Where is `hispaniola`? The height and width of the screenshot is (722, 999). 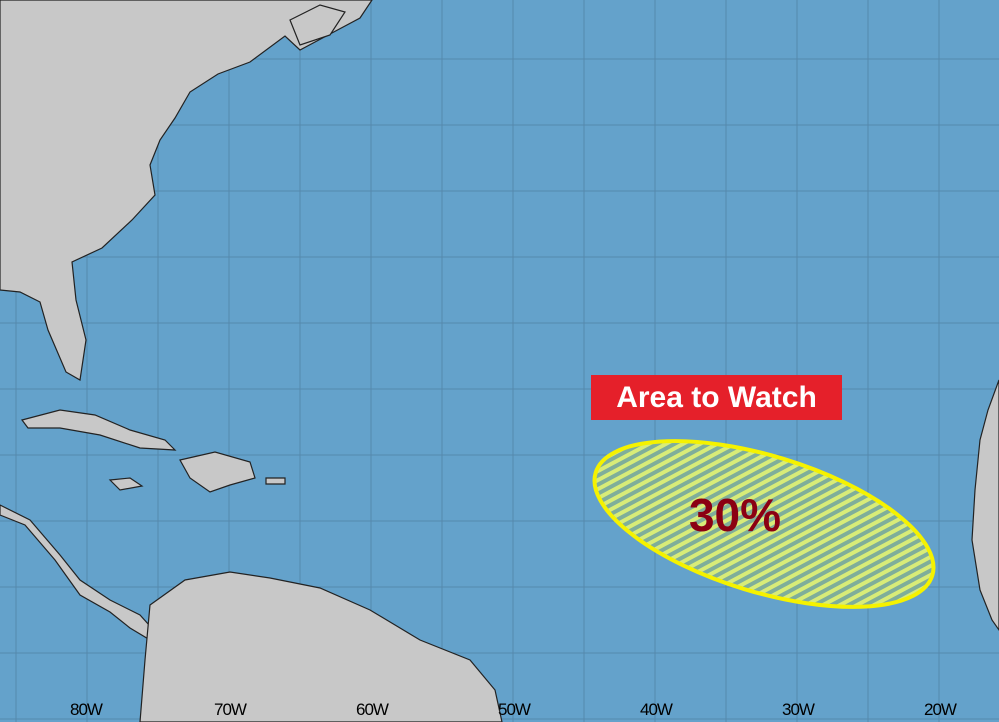 hispaniola is located at coordinates (217, 472).